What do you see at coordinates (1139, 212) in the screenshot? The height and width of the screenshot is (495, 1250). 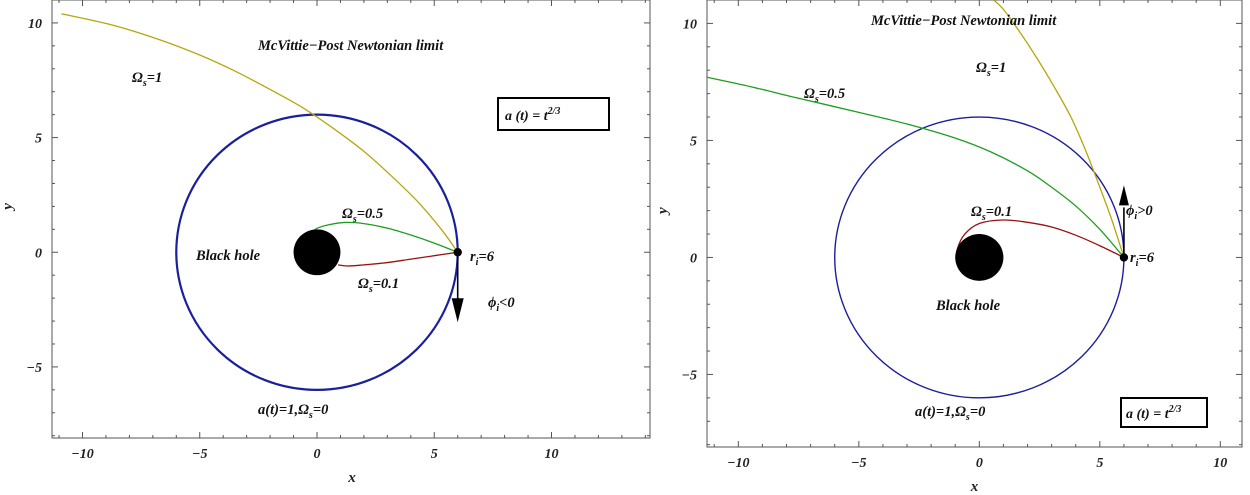 I see `angular-velocity-label: ϕi>0` at bounding box center [1139, 212].